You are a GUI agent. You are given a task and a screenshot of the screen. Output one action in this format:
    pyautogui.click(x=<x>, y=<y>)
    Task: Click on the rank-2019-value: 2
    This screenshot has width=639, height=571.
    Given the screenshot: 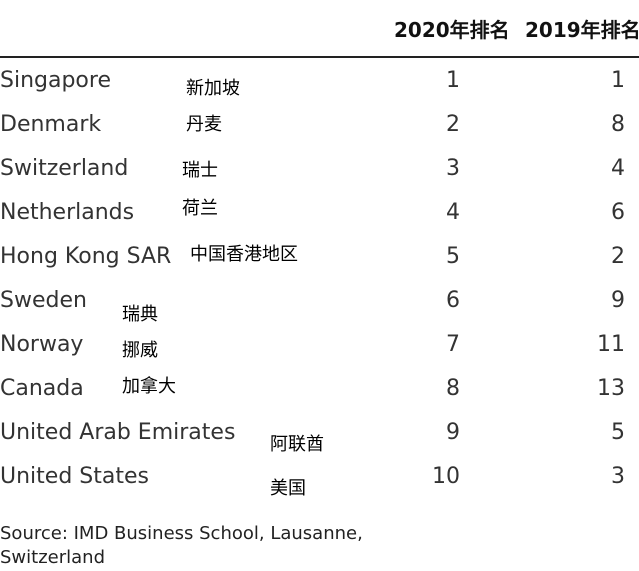 What is the action you would take?
    pyautogui.click(x=618, y=256)
    